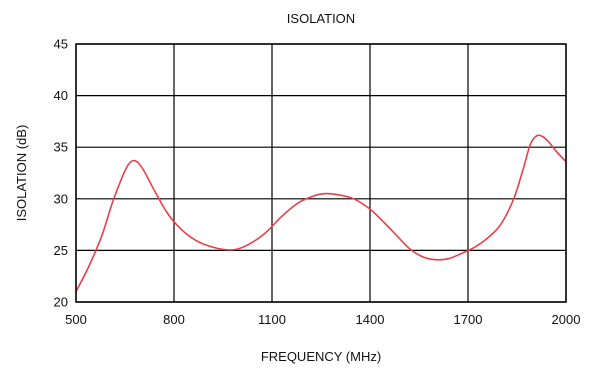 Image resolution: width=595 pixels, height=376 pixels. I want to click on y-tick-label: 25, so click(61, 250).